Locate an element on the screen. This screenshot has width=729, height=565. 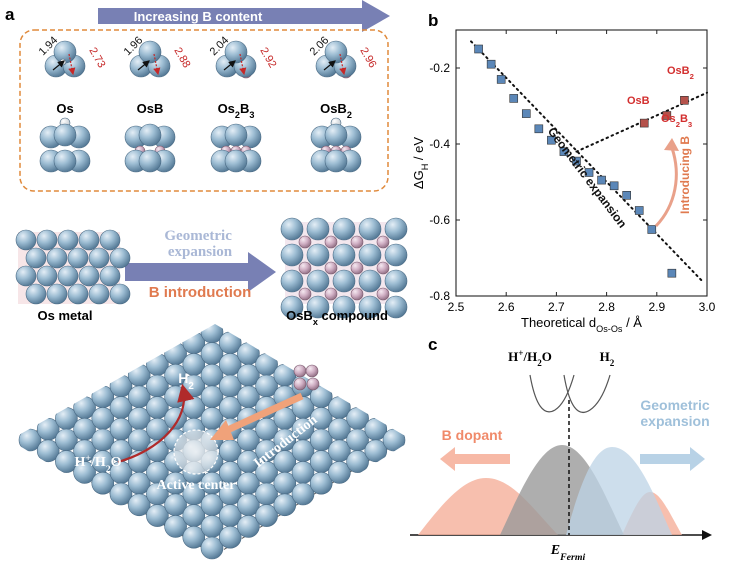
osbx-label: OsBx compound is located at coordinates (337, 317).